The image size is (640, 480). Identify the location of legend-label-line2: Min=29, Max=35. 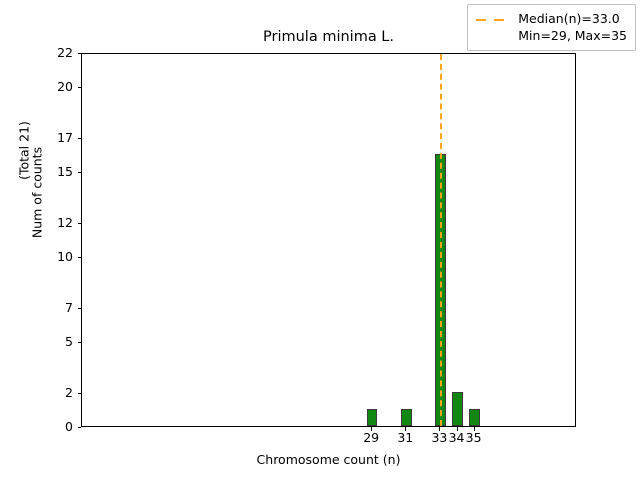
(572, 35).